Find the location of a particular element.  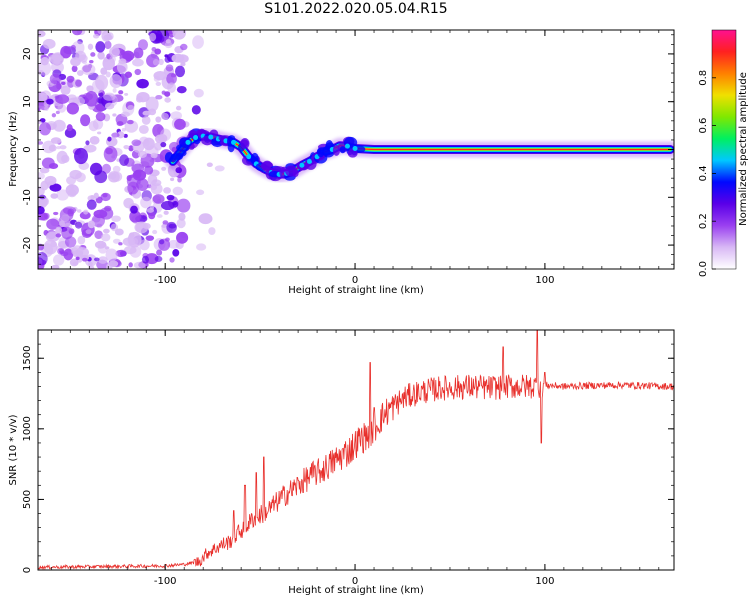

colorbar-tick-label: 0.8 is located at coordinates (703, 78).